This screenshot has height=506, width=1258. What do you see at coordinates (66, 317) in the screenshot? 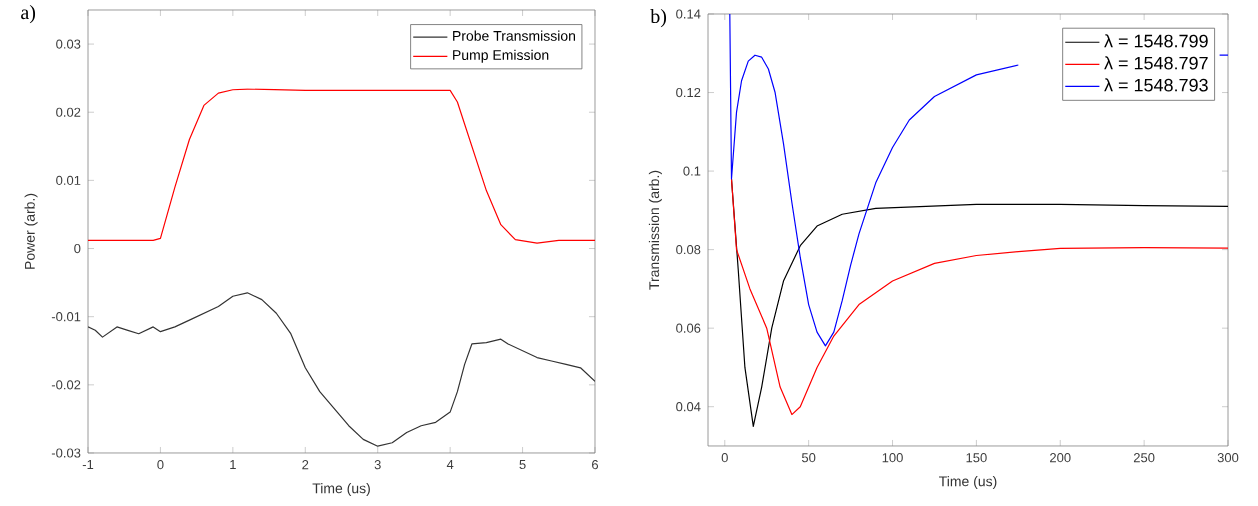
I see `y-tick-label: -0.01` at bounding box center [66, 317].